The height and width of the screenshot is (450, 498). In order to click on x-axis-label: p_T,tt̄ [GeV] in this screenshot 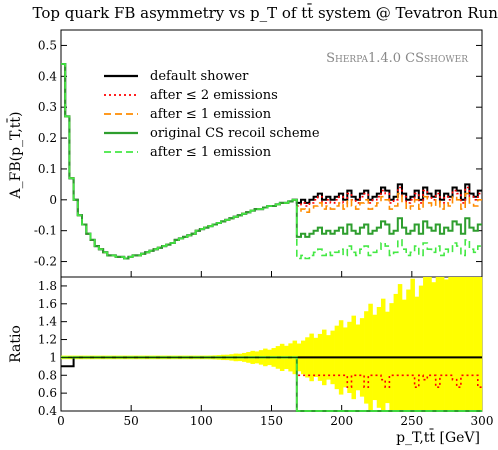, I will do `click(438, 437)`.